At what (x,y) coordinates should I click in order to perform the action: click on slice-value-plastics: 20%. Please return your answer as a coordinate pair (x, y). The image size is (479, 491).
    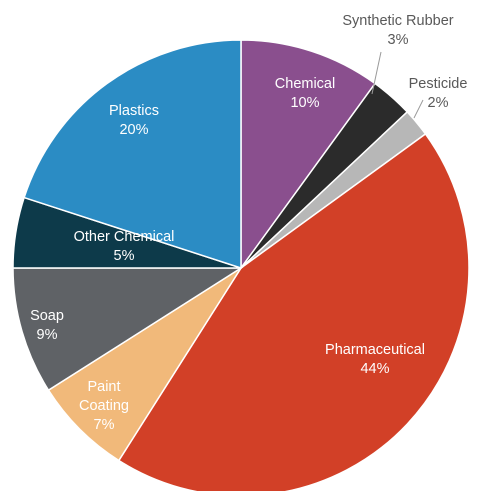
    Looking at the image, I should click on (133, 130).